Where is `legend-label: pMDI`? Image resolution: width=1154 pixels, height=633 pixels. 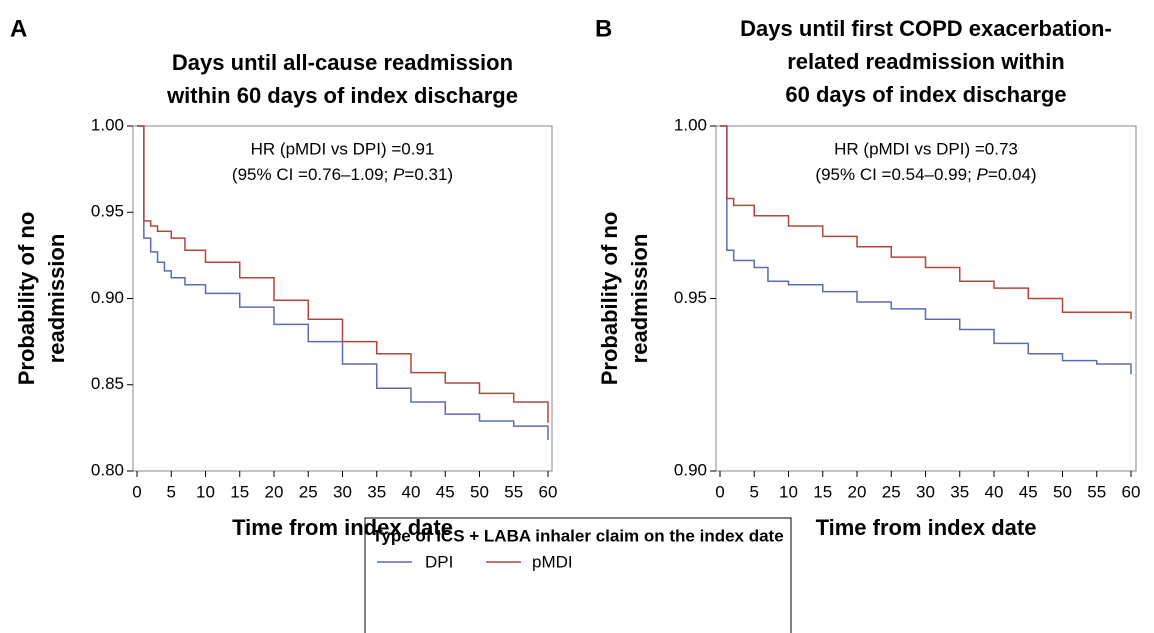
legend-label: pMDI is located at coordinates (552, 561).